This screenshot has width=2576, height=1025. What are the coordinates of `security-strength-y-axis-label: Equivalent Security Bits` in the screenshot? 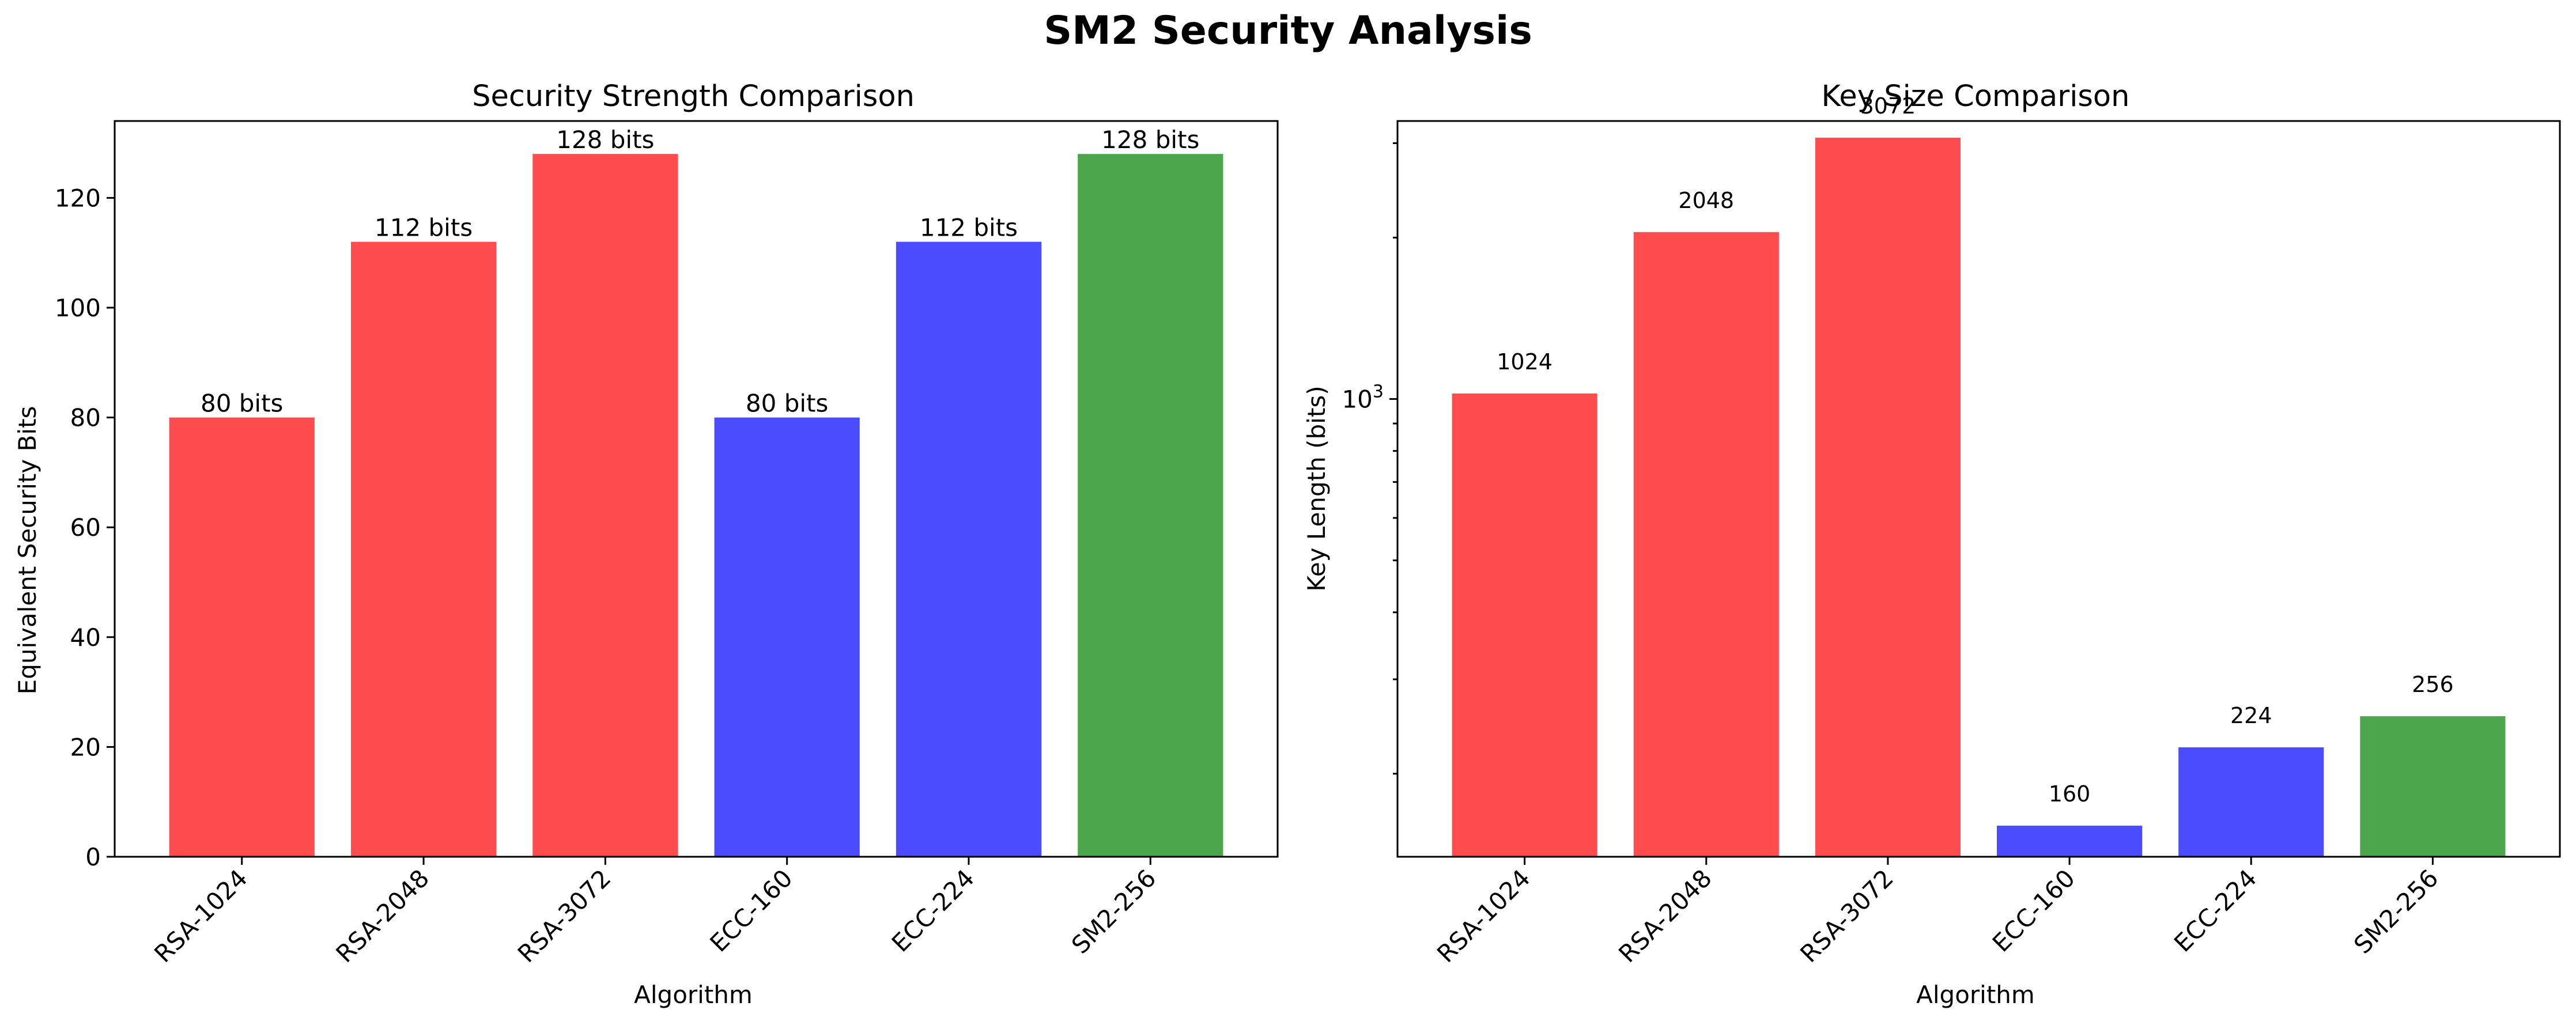 It's located at (27, 550).